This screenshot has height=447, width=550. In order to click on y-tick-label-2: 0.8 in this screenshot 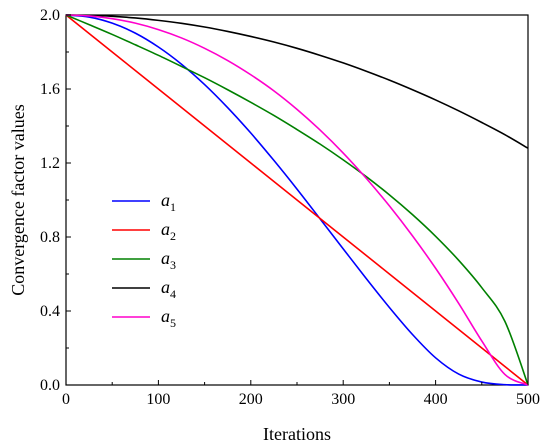, I will do `click(50, 237)`.